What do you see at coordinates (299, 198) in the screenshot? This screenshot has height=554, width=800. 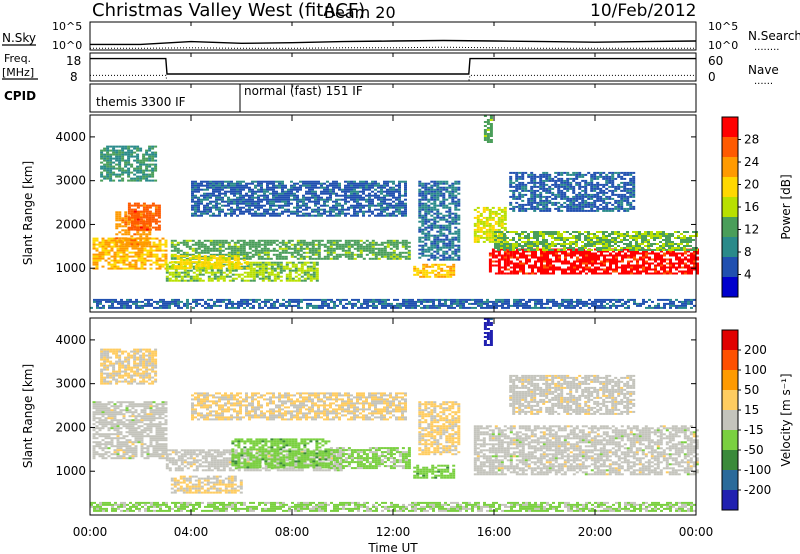 I see `echo-region` at bounding box center [299, 198].